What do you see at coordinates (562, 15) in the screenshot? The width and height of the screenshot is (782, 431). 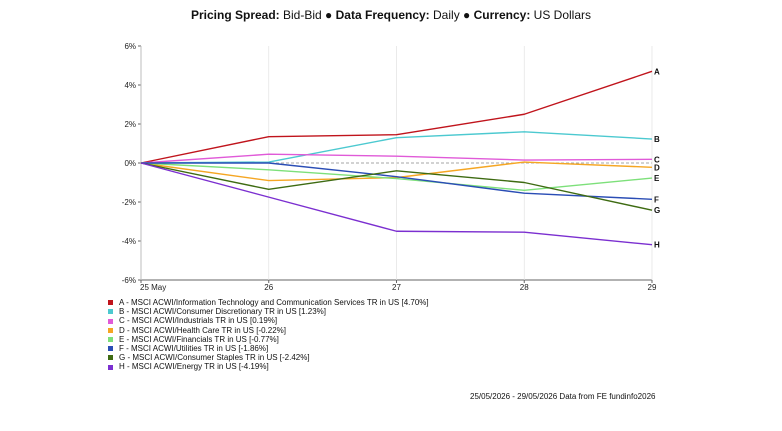 I see `currency-value: US Dollars` at bounding box center [562, 15].